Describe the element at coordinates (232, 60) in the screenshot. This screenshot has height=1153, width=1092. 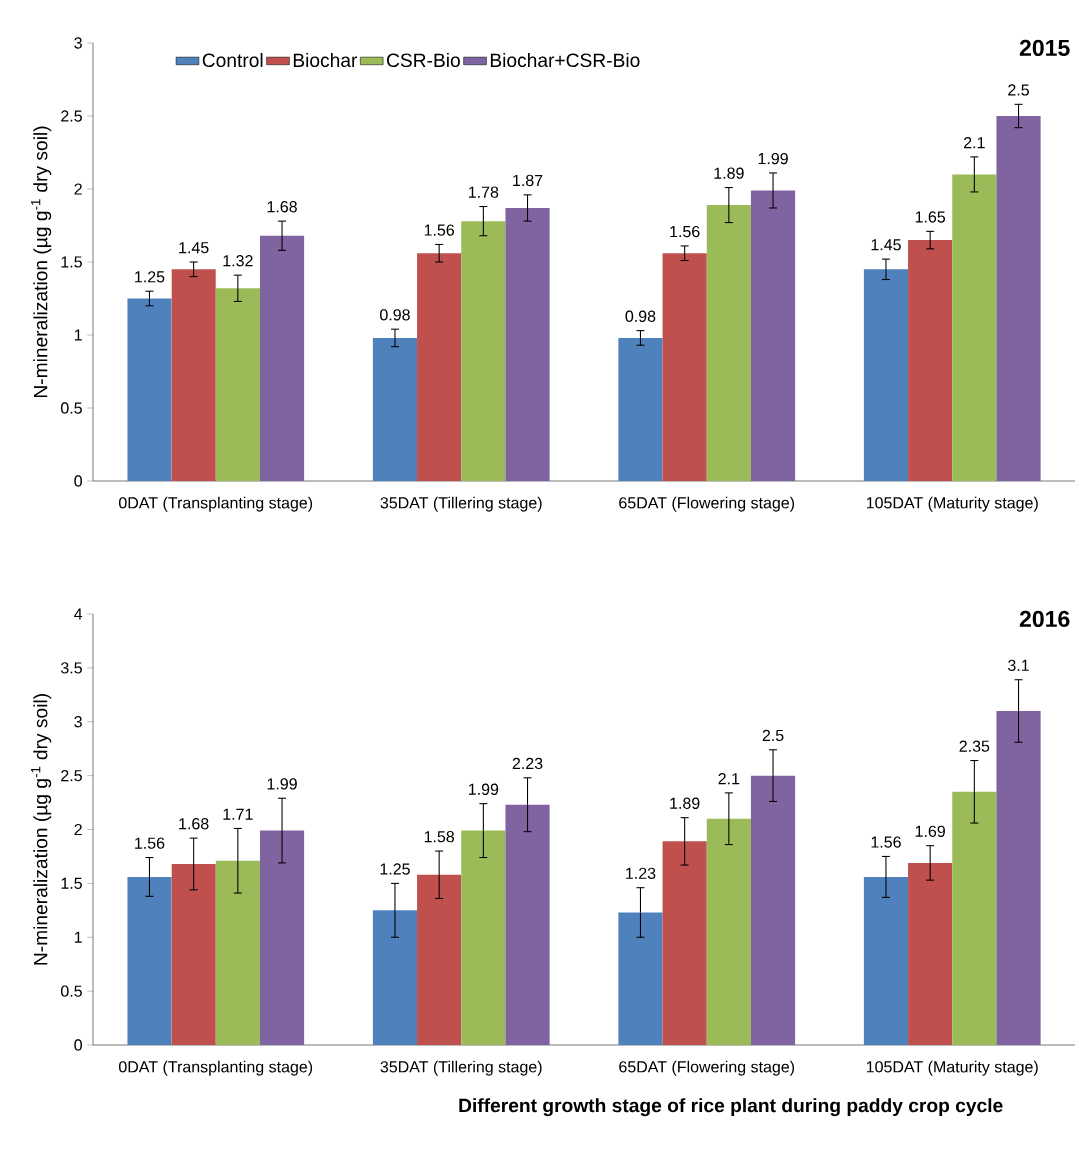
I see `legend-label: Control` at that location.